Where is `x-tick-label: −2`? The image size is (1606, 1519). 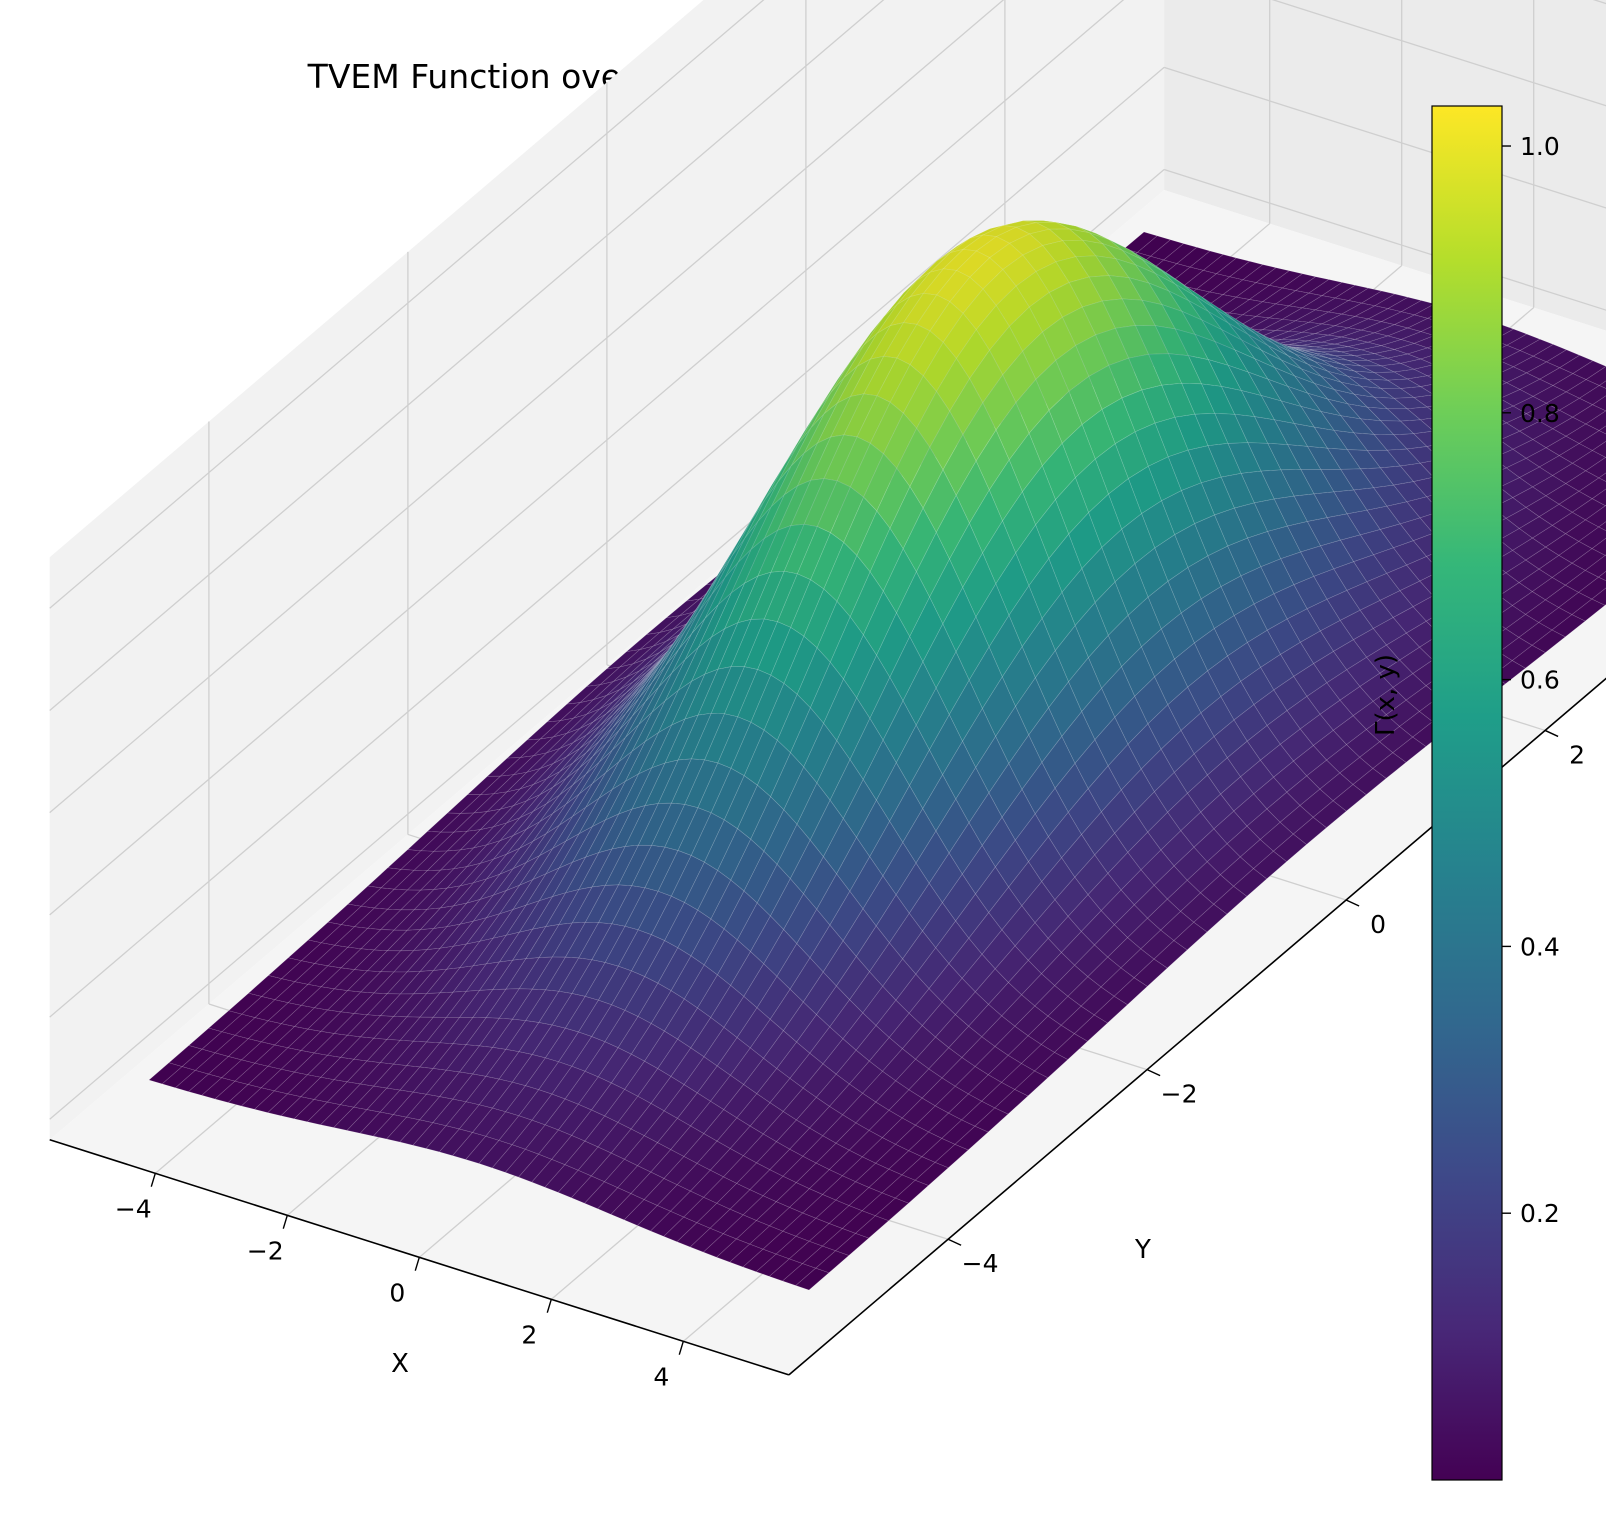
x-tick-label: −2 is located at coordinates (265, 1250).